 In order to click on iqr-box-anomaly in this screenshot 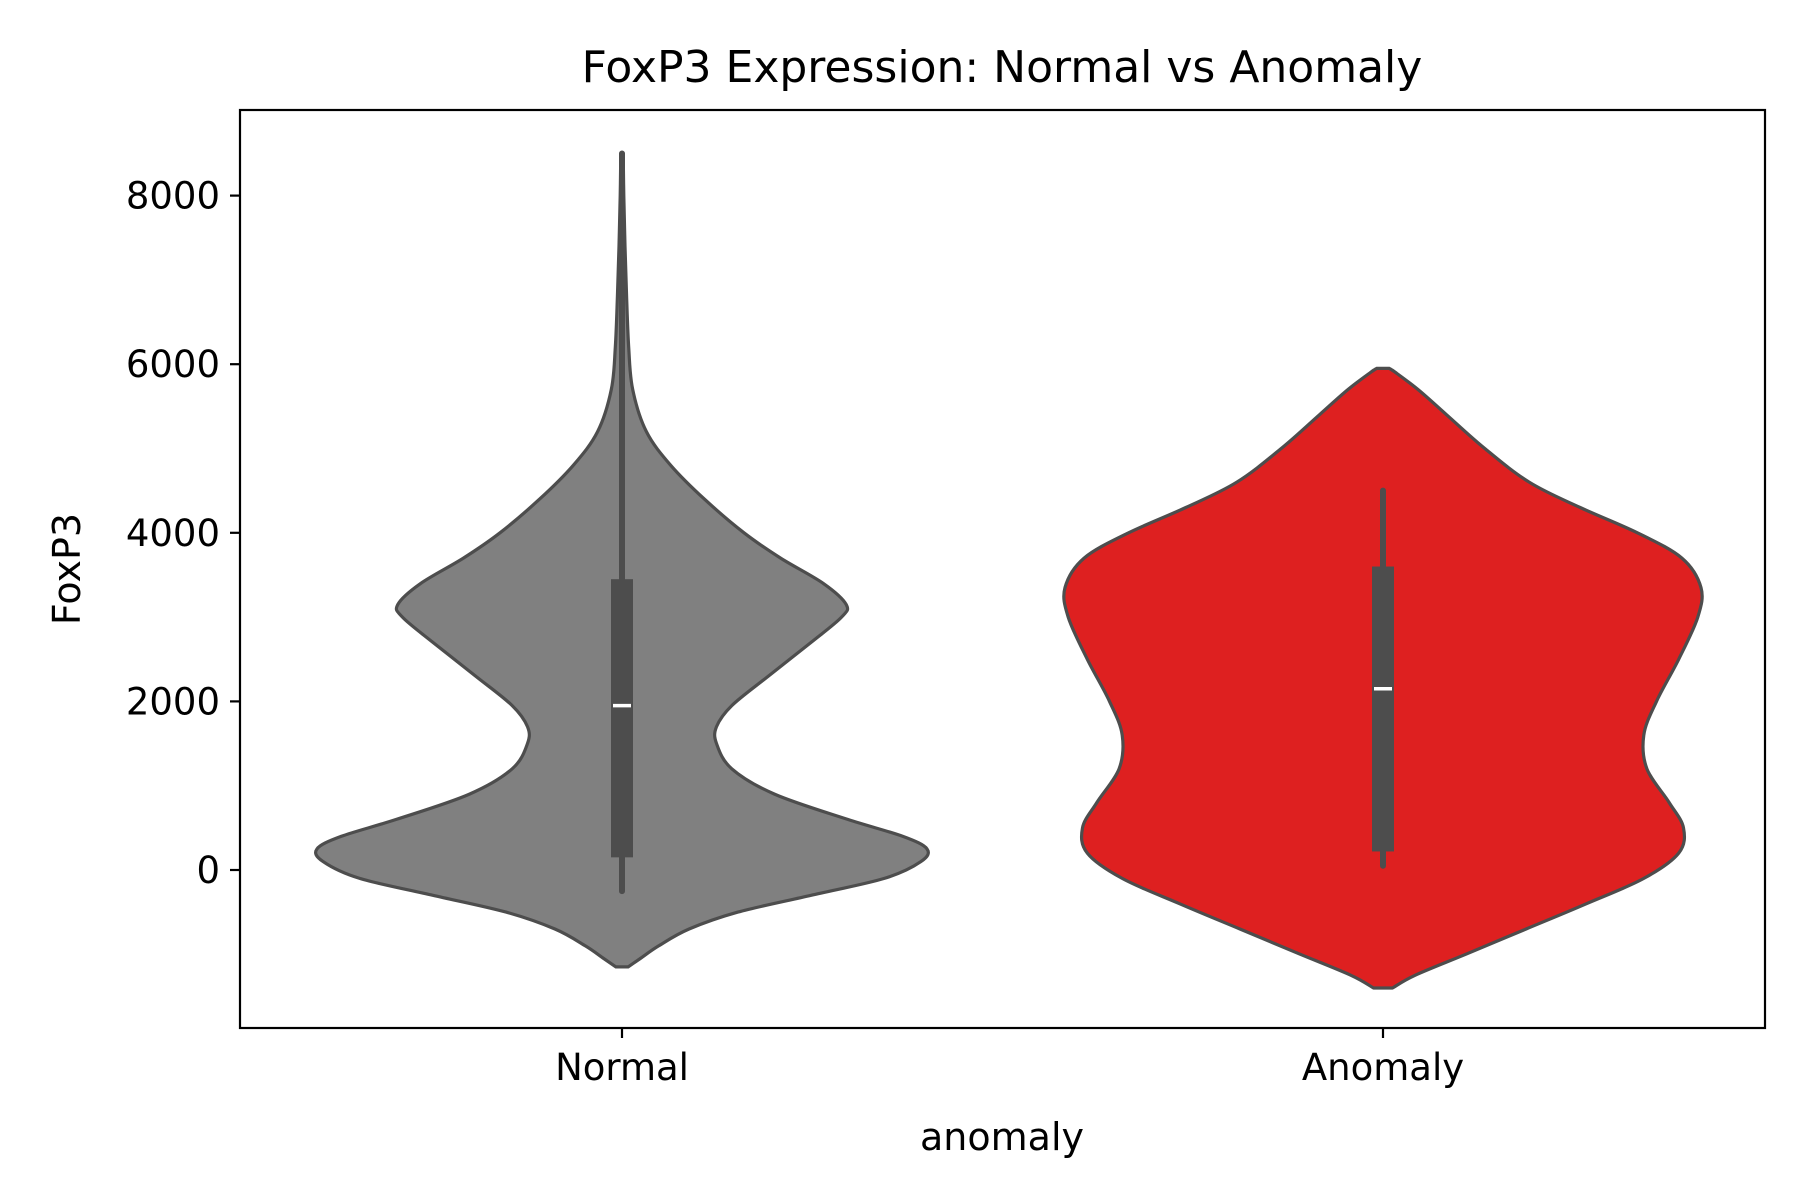, I will do `click(1383, 709)`.